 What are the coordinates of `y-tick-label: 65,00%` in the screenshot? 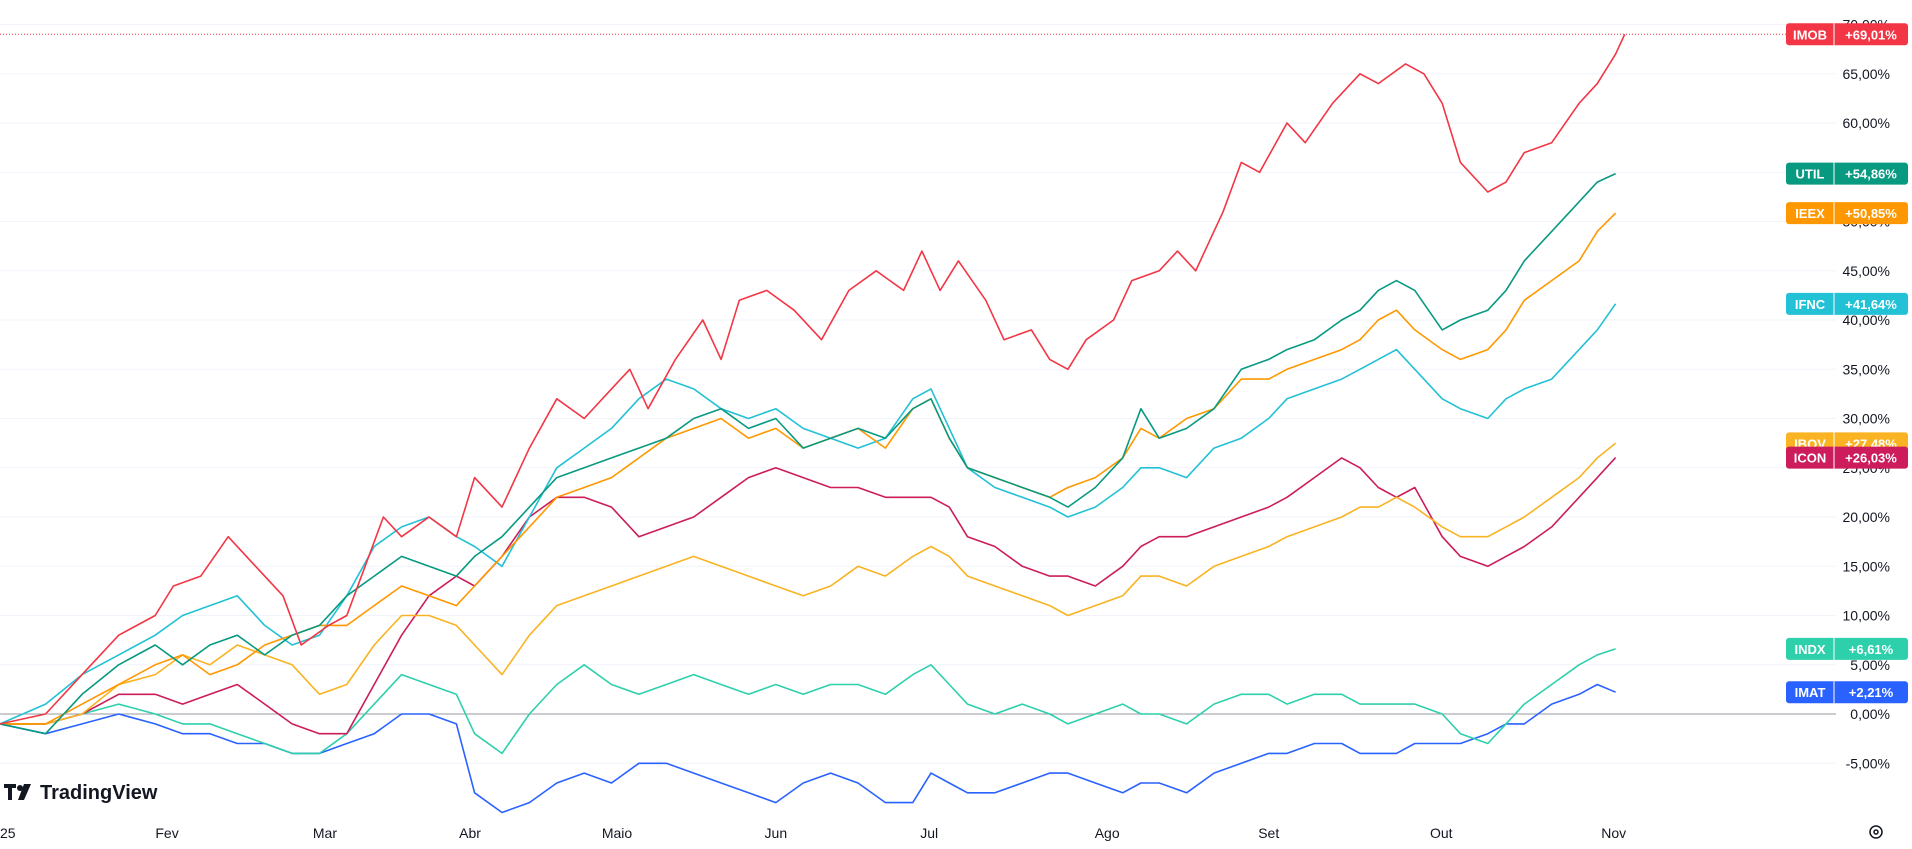 It's located at (1866, 74).